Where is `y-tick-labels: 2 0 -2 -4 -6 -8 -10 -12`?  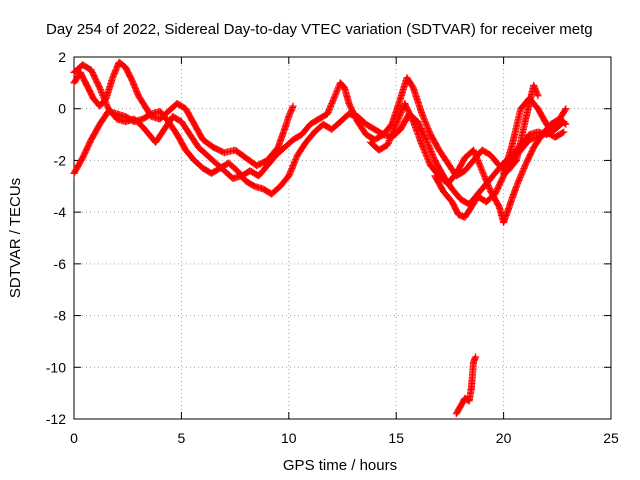
y-tick-labels: 2 0 -2 -4 -6 -8 -10 -12 is located at coordinates (56, 238).